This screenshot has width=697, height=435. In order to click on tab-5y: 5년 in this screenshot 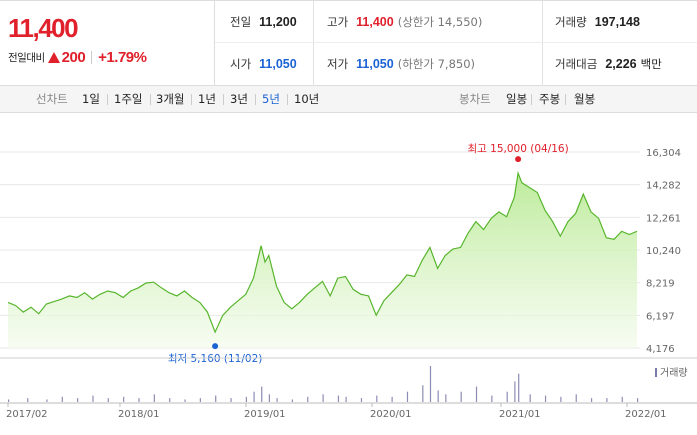, I will do `click(271, 99)`.